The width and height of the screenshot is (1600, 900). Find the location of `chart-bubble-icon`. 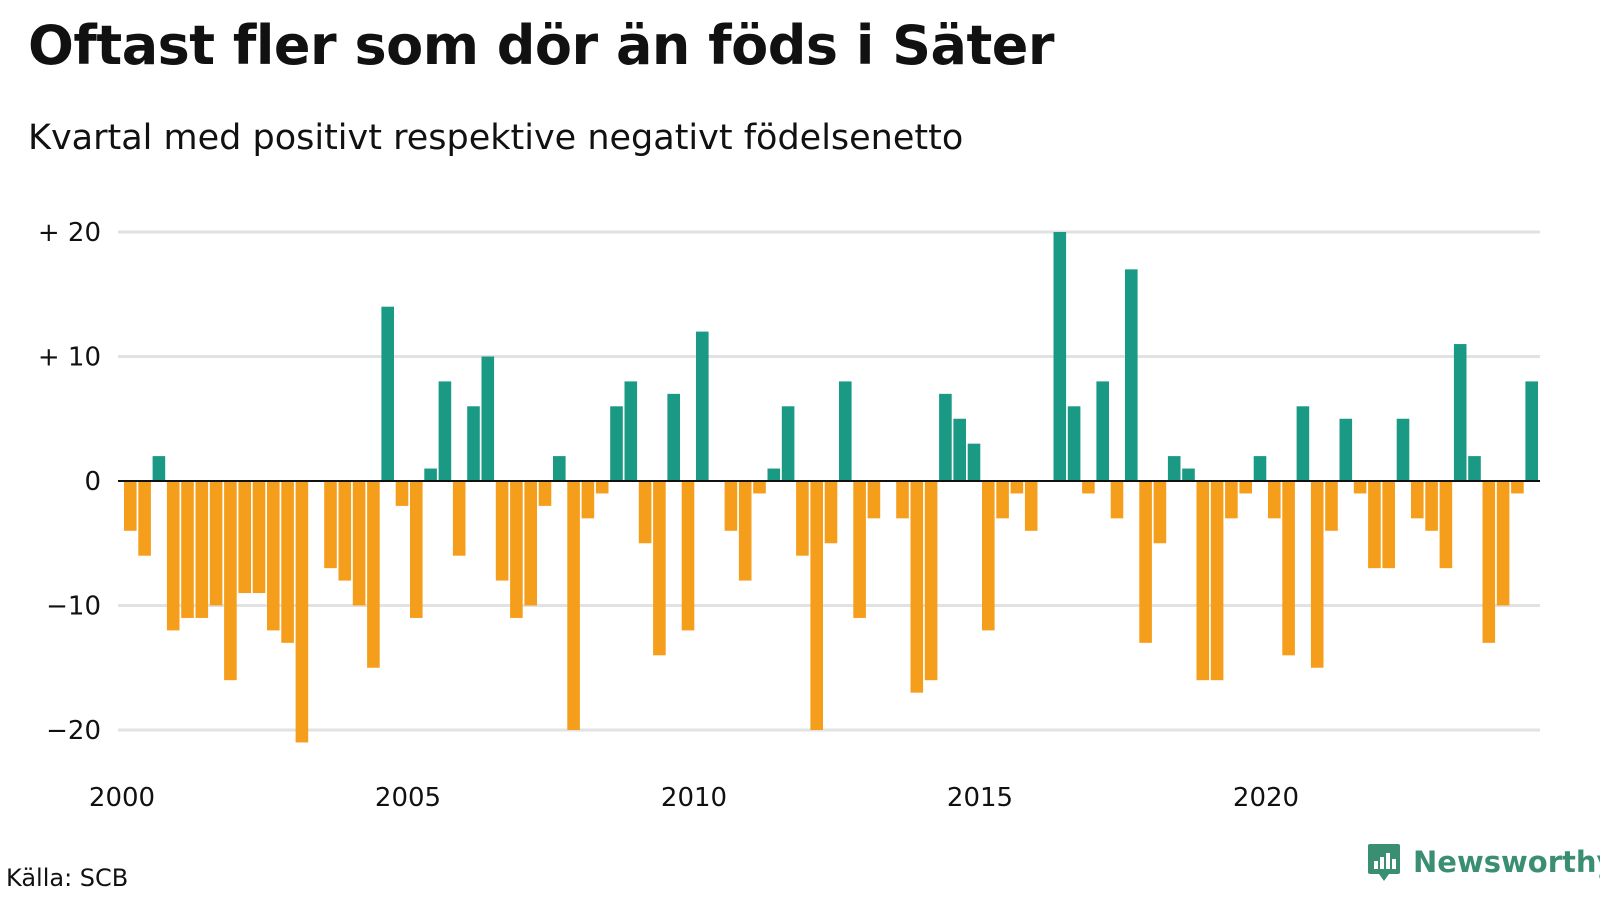

chart-bubble-icon is located at coordinates (1384, 862).